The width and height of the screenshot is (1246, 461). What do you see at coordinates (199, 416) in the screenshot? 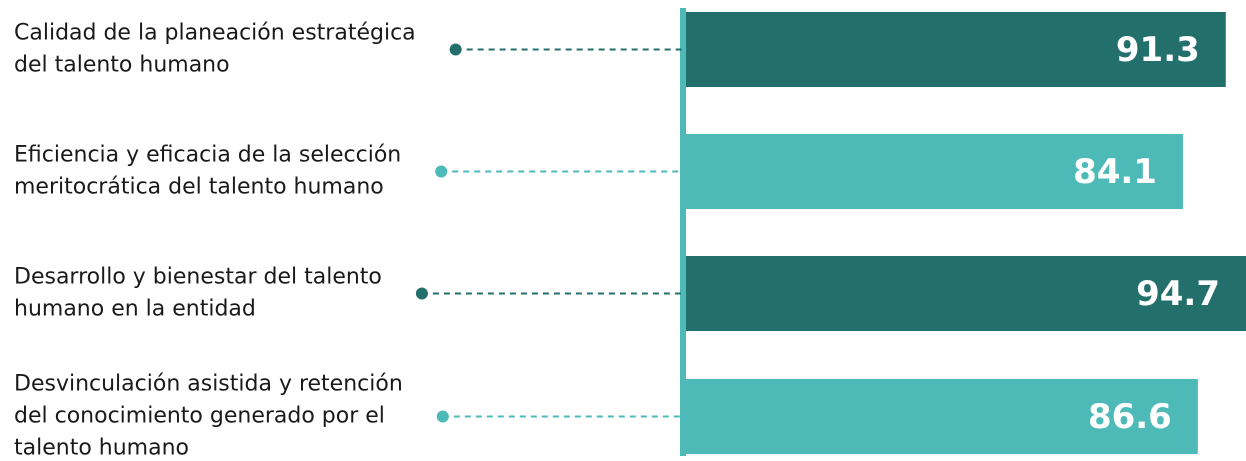
I see `category-label: del conocimiento generado por el` at bounding box center [199, 416].